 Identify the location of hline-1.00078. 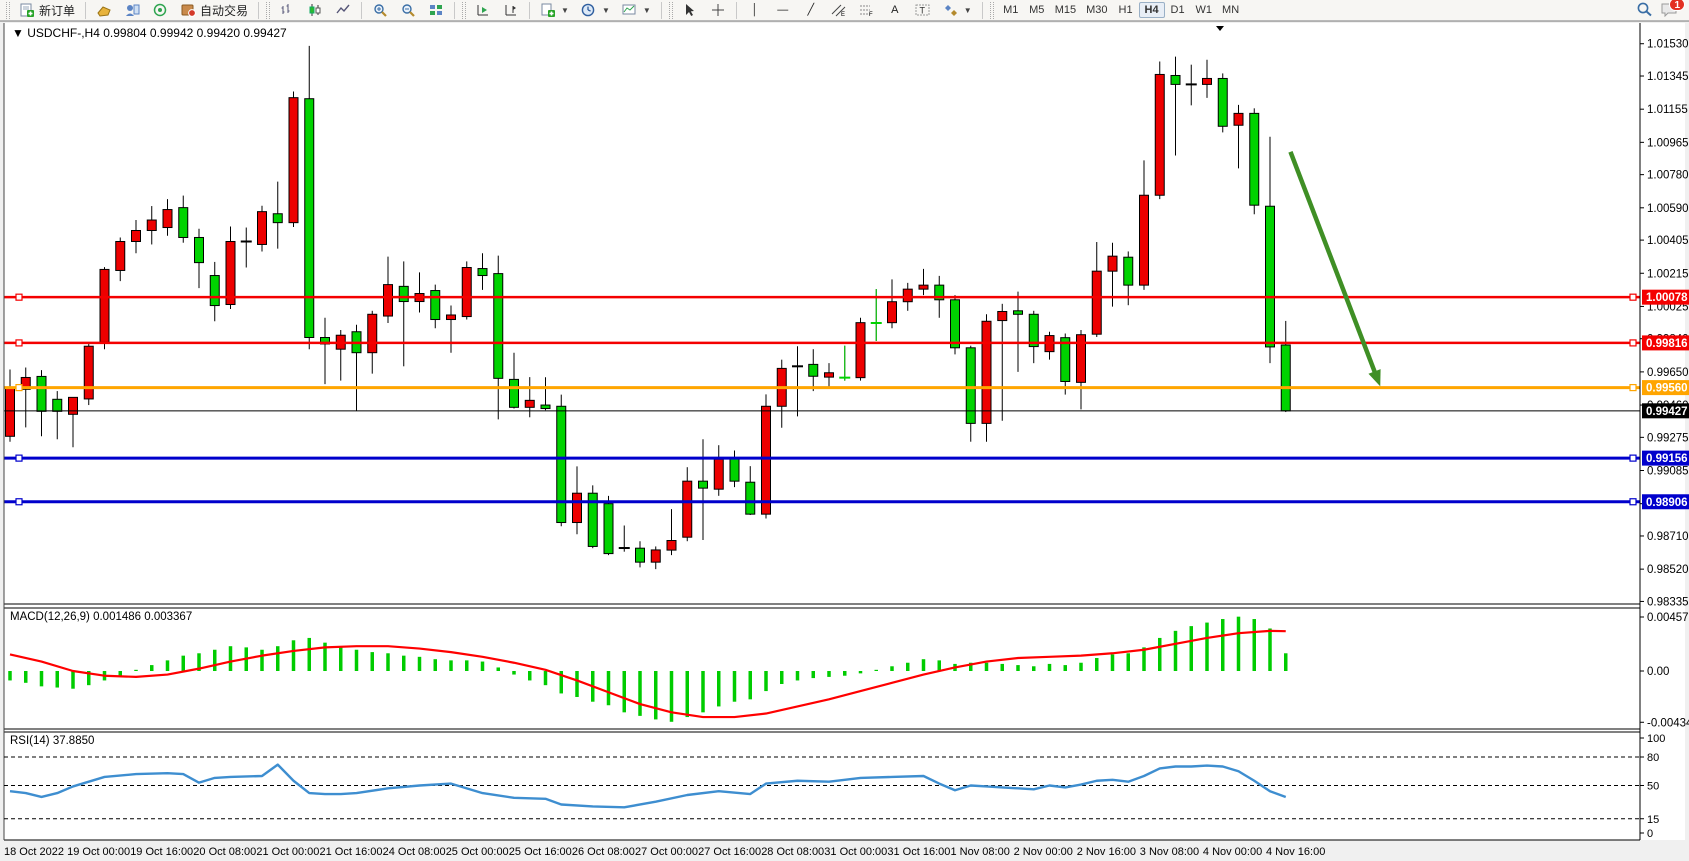
(822, 297).